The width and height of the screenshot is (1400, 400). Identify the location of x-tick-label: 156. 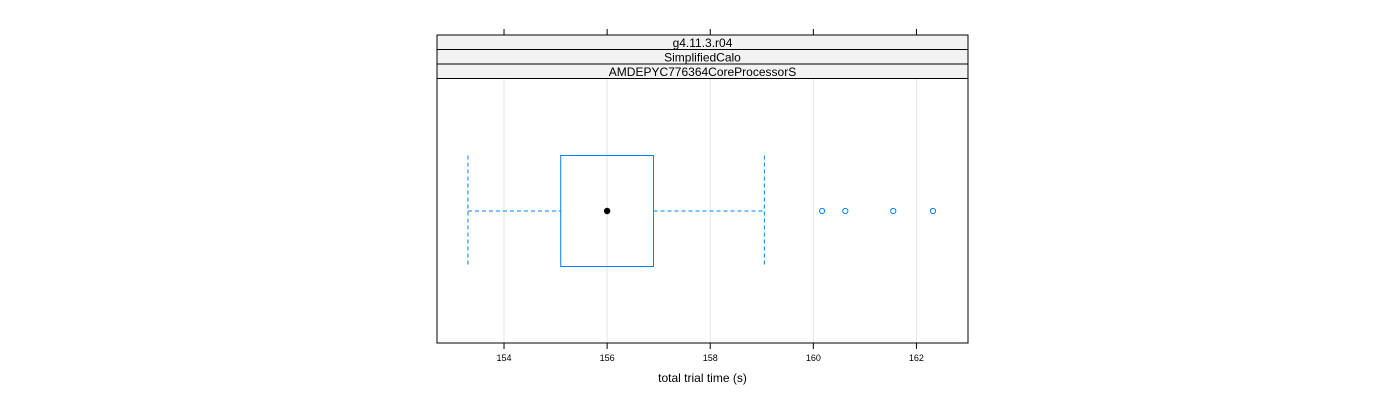
(607, 358).